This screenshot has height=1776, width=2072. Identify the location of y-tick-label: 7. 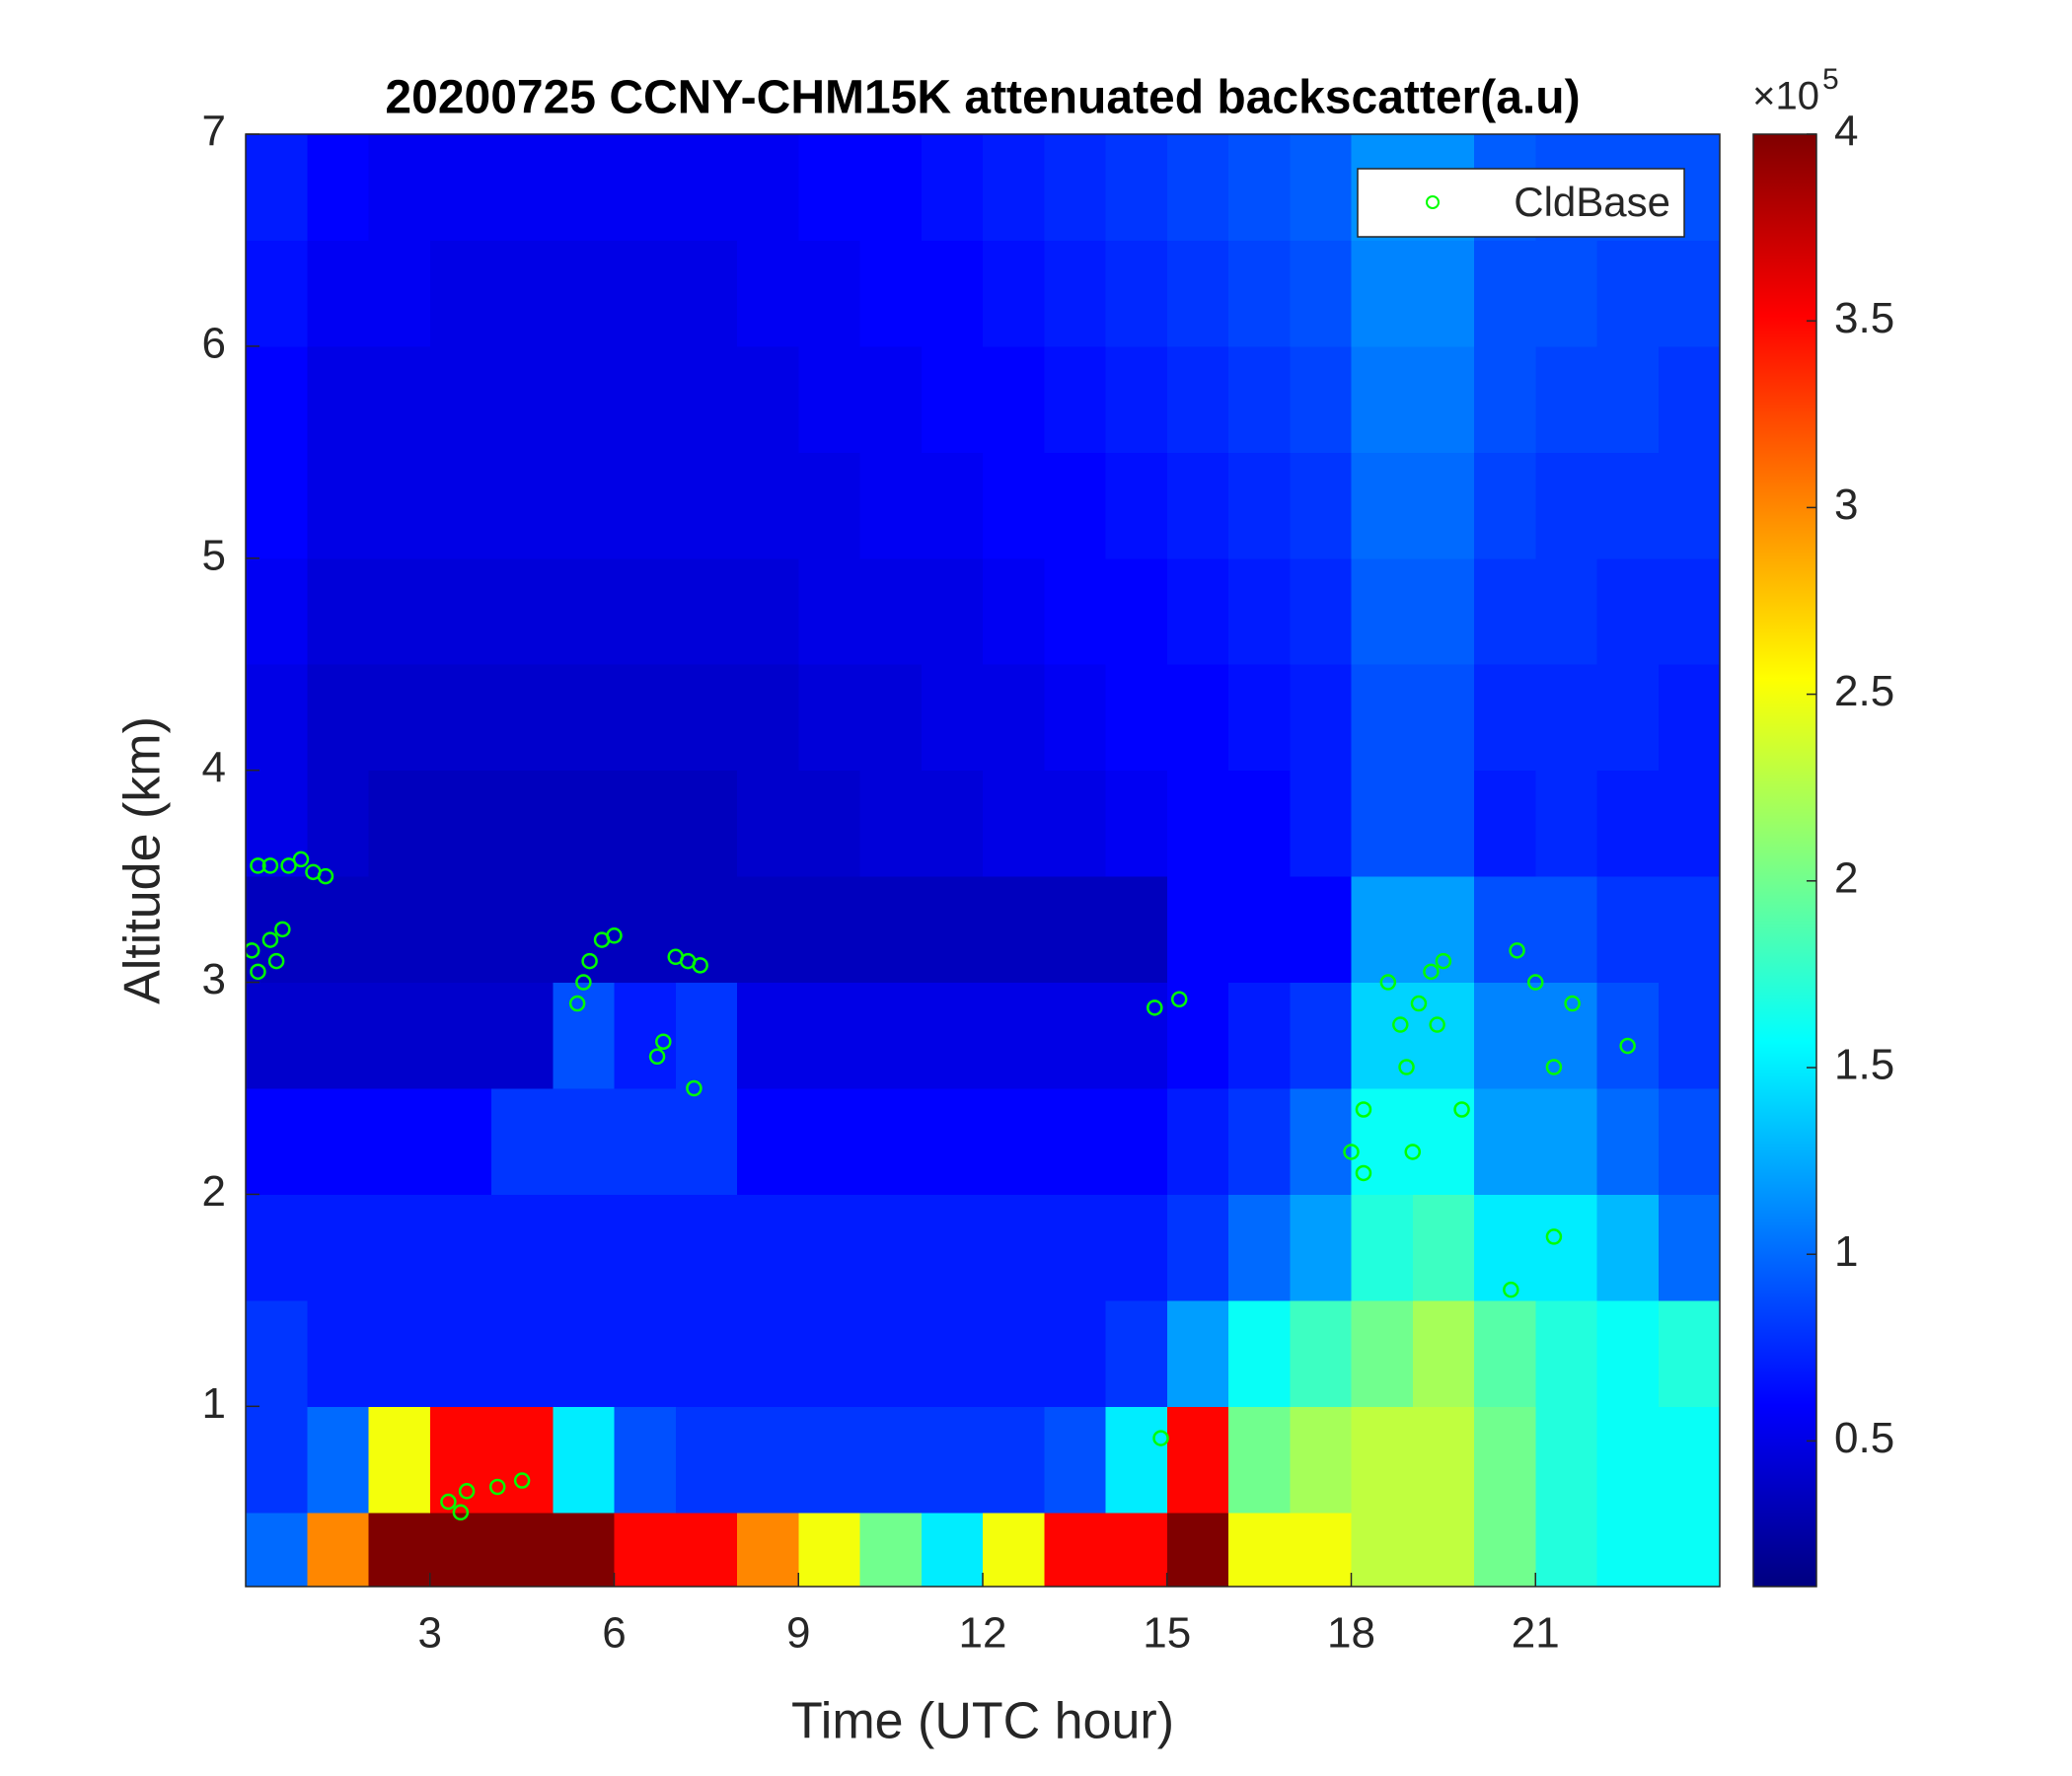
(214, 132).